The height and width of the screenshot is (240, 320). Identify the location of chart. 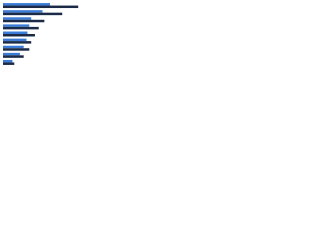
(41, 34).